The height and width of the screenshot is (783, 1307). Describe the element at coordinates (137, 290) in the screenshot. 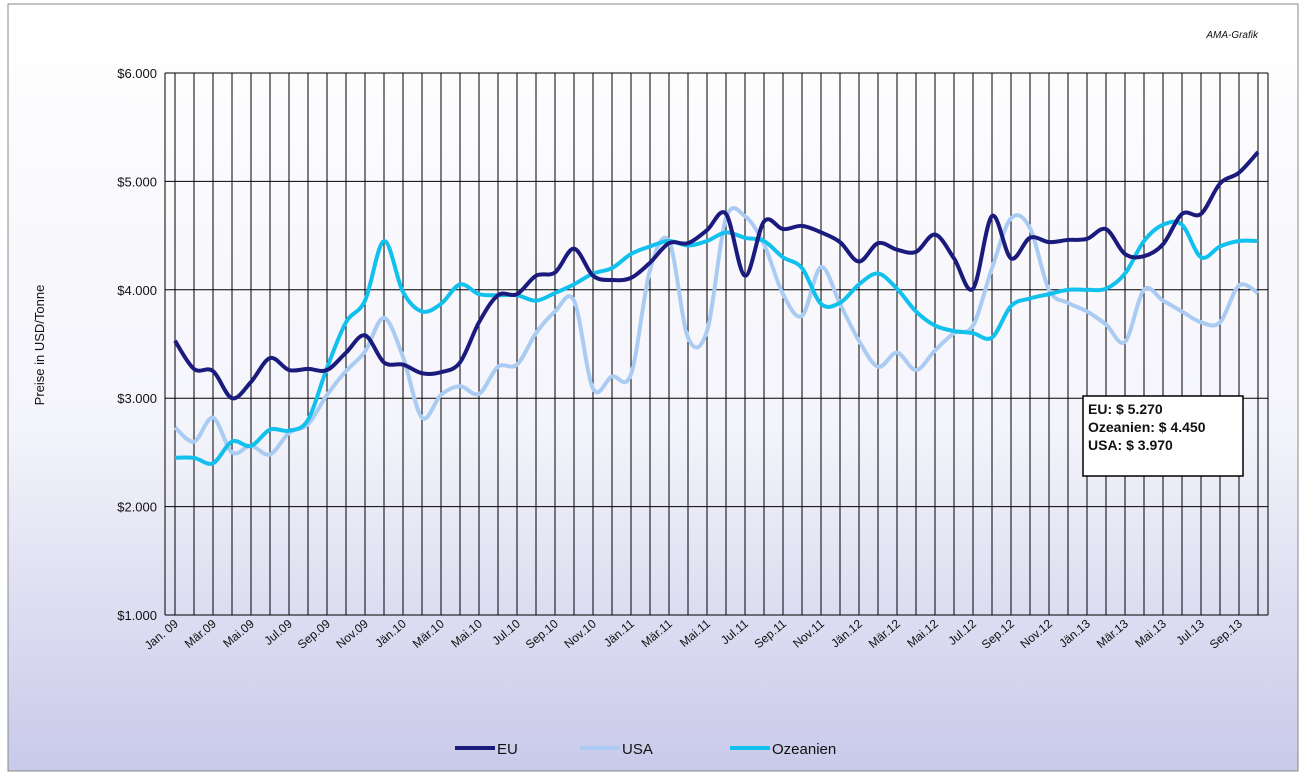

I see `y-tick-label: $4.000` at that location.